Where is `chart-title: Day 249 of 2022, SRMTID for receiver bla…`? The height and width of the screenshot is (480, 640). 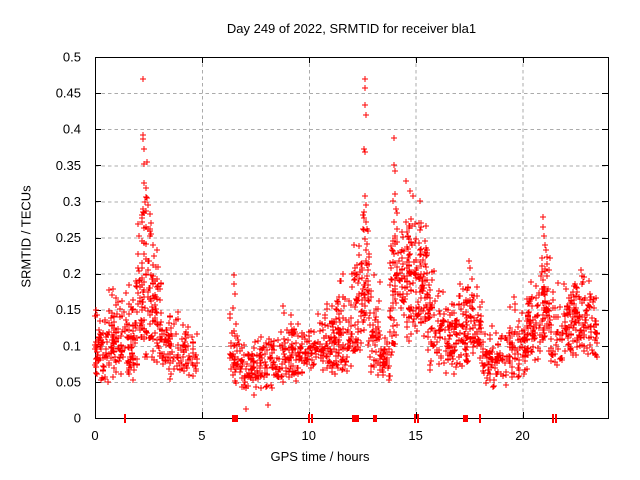
chart-title: Day 249 of 2022, SRMTID for receiver bla… is located at coordinates (351, 28).